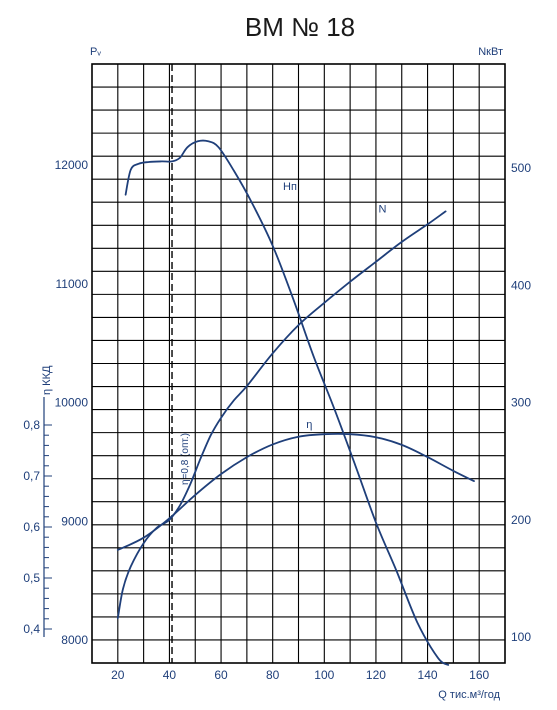 The height and width of the screenshot is (710, 557). What do you see at coordinates (469, 695) in the screenshot?
I see `x-axis-label: Q тис.м³/год` at bounding box center [469, 695].